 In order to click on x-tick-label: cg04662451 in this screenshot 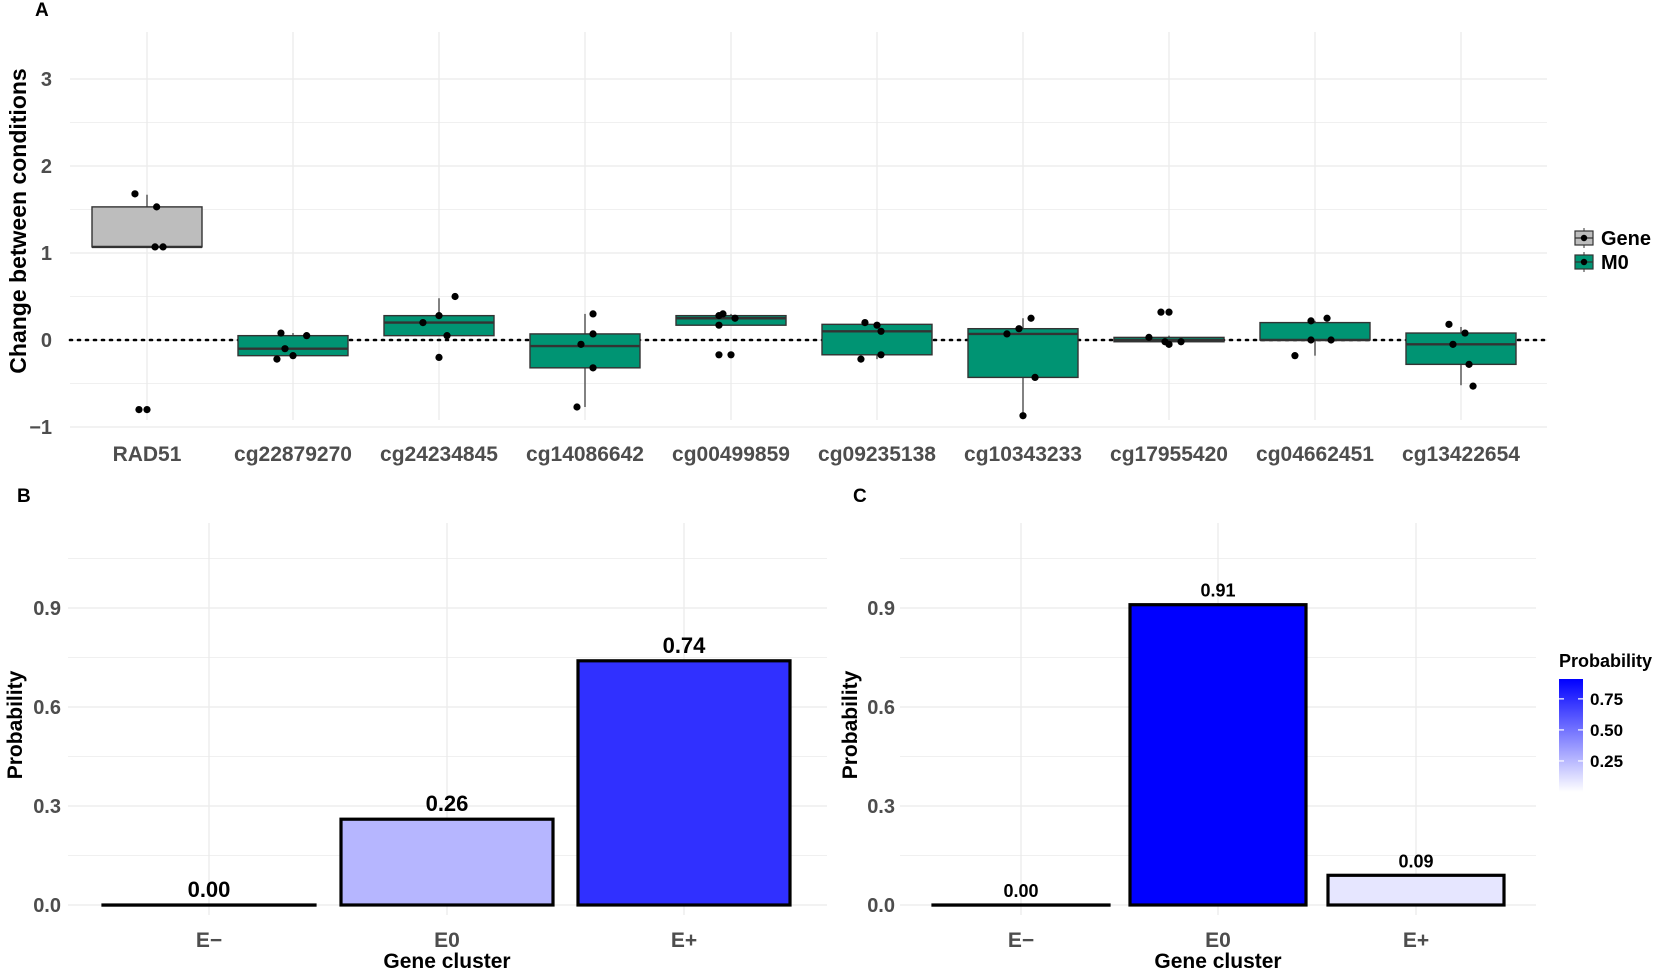, I will do `click(1315, 454)`.